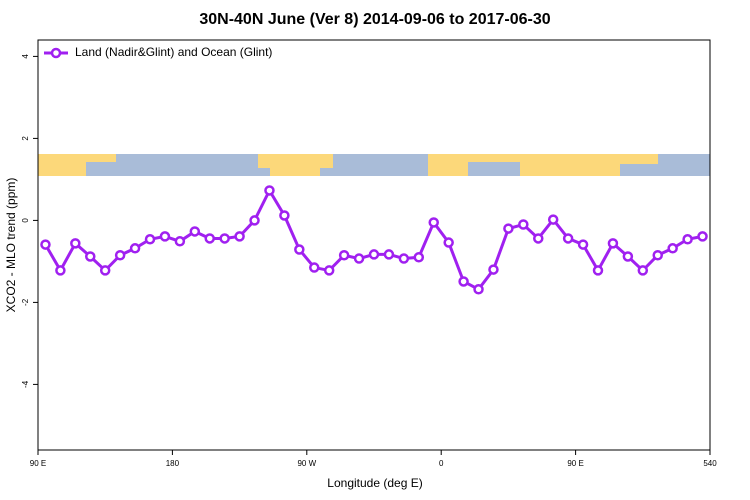 This screenshot has width=750, height=500. What do you see at coordinates (441, 463) in the screenshot?
I see `x-tick-label: 0` at bounding box center [441, 463].